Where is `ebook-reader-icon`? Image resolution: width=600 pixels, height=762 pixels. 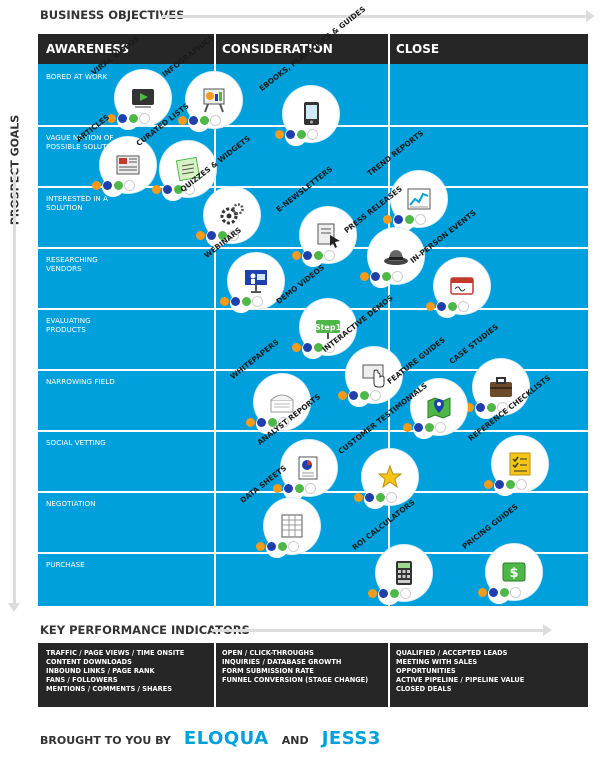
ebook-reader-icon is located at coordinates (311, 113).